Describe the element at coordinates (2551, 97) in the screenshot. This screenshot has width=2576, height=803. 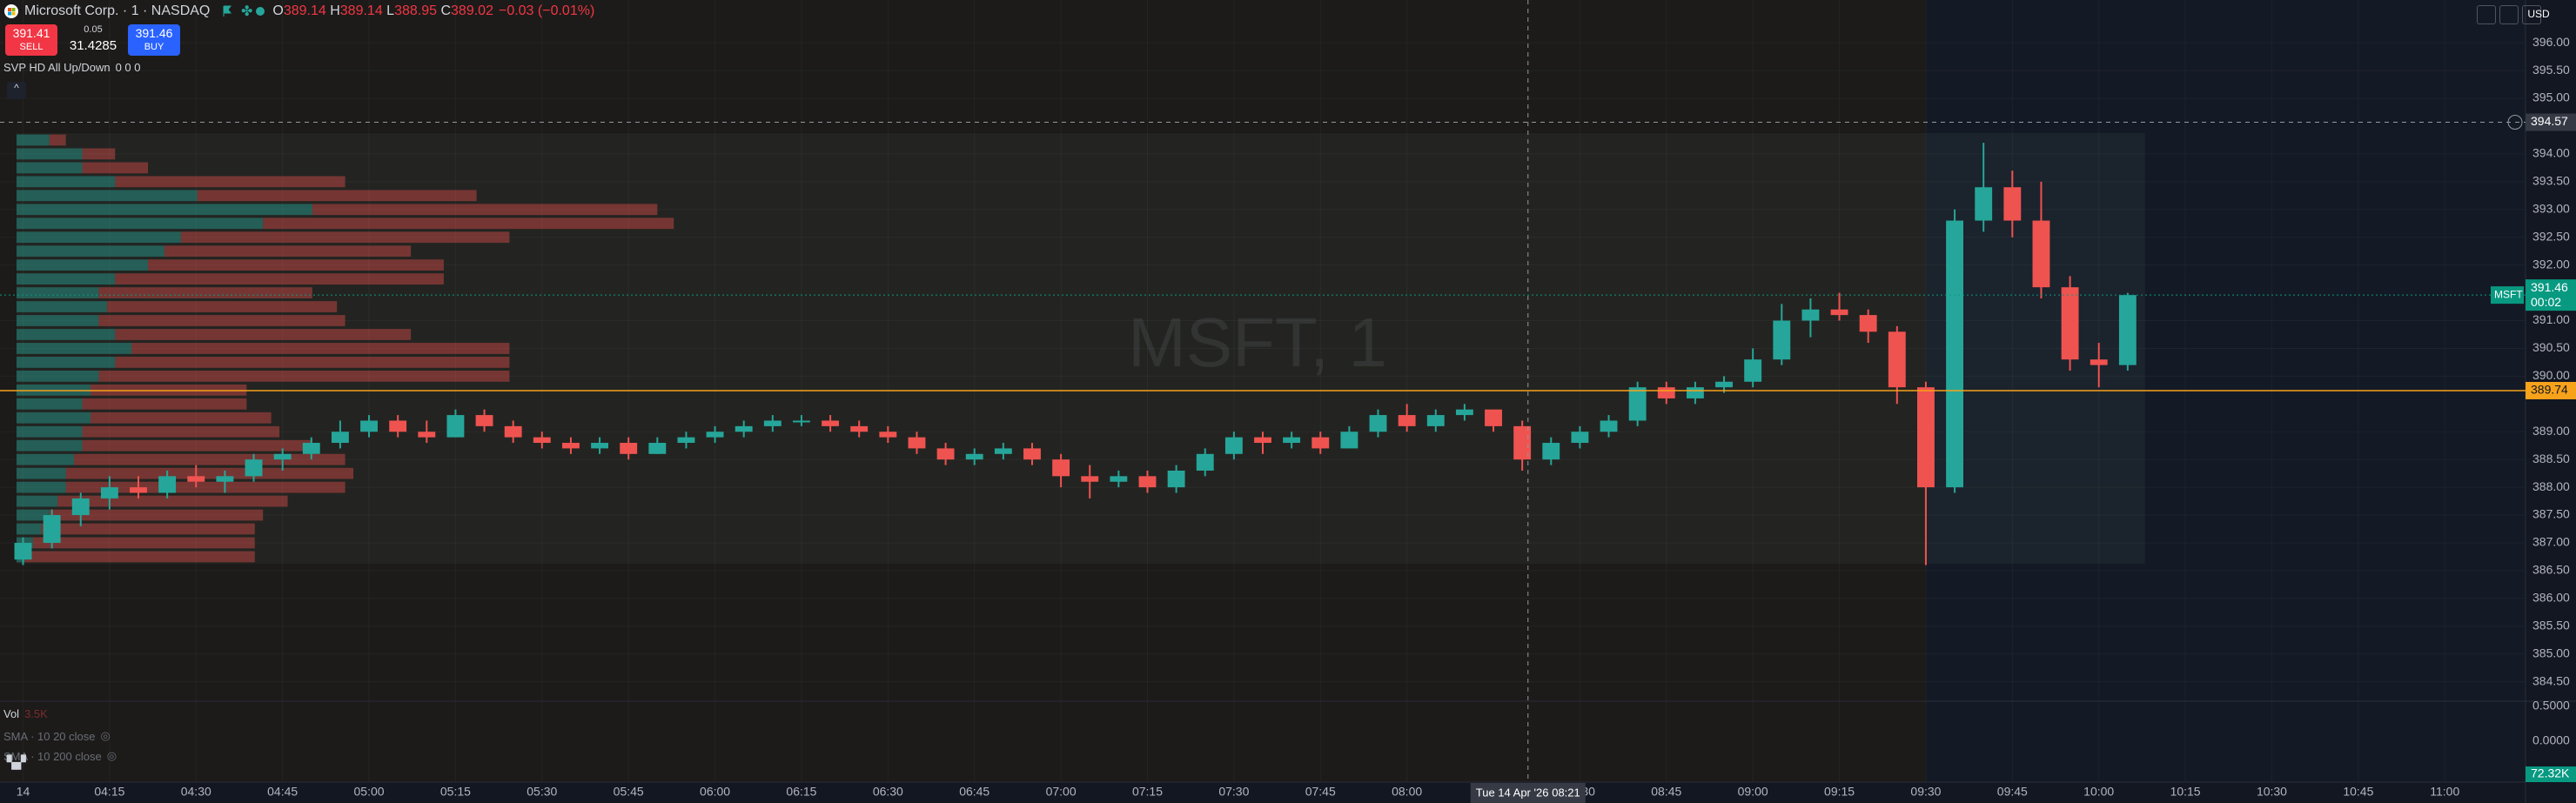
I see `y-tick-label: 395.00` at that location.